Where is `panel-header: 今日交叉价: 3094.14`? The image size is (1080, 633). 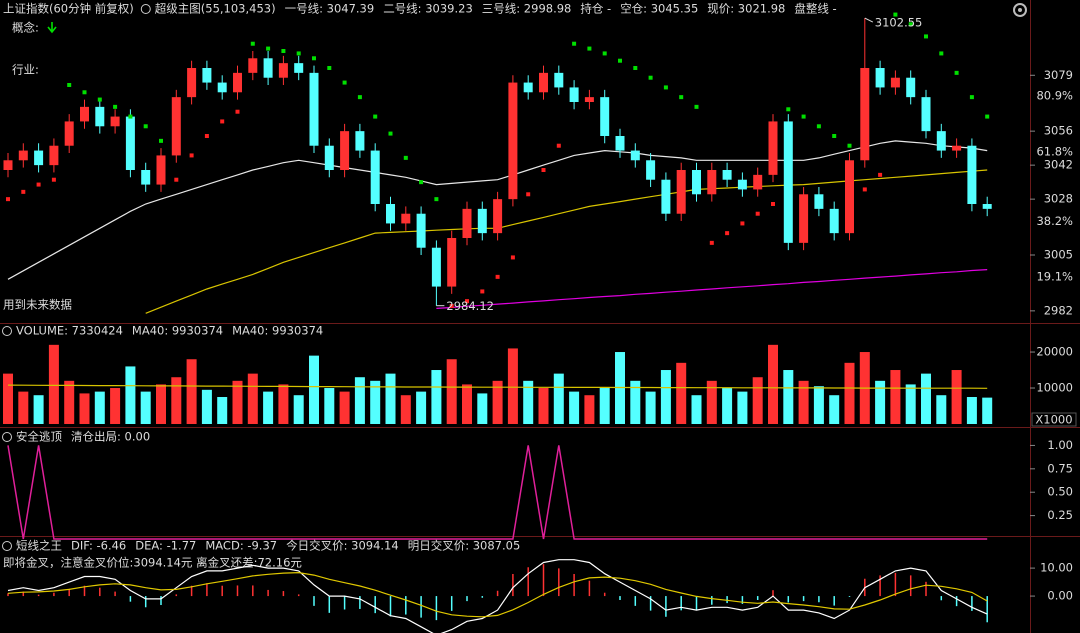
panel-header: 今日交叉价: 3094.14 is located at coordinates (342, 546).